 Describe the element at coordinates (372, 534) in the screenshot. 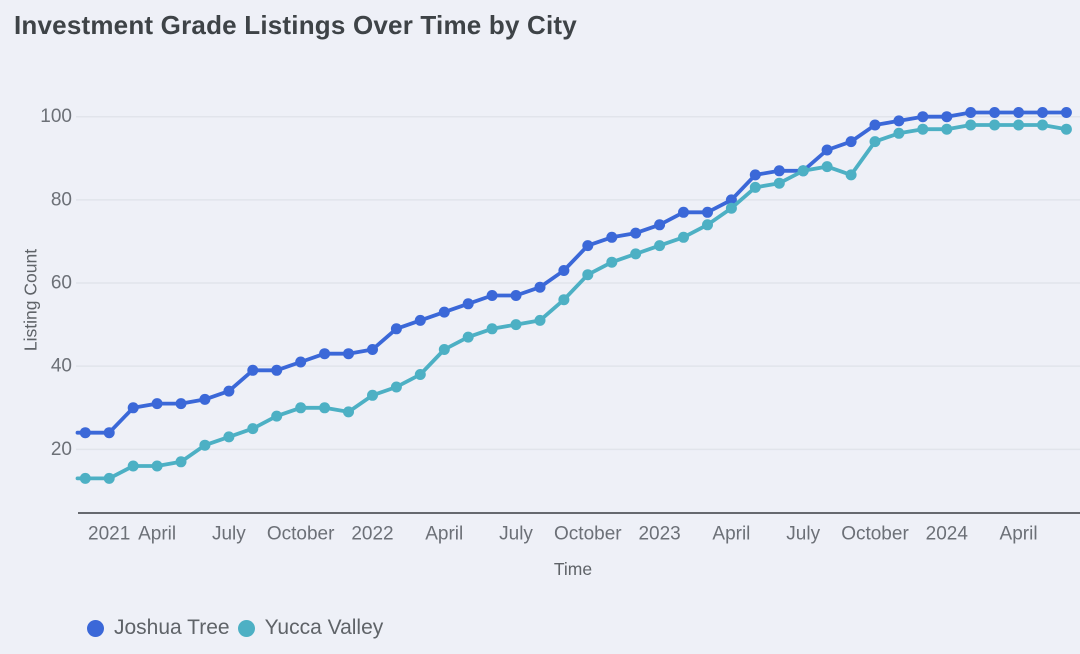

I see `svg-text: 2022` at that location.